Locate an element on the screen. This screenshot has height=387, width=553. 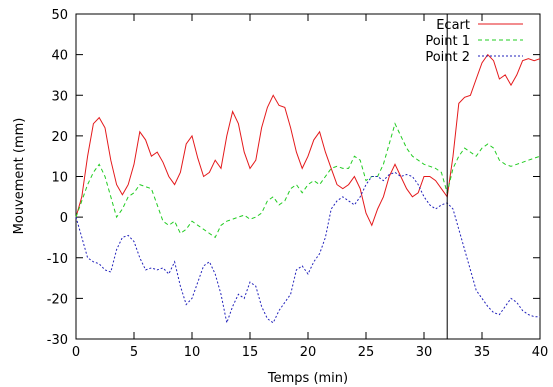
x-tick-label: 25 is located at coordinates (366, 352).